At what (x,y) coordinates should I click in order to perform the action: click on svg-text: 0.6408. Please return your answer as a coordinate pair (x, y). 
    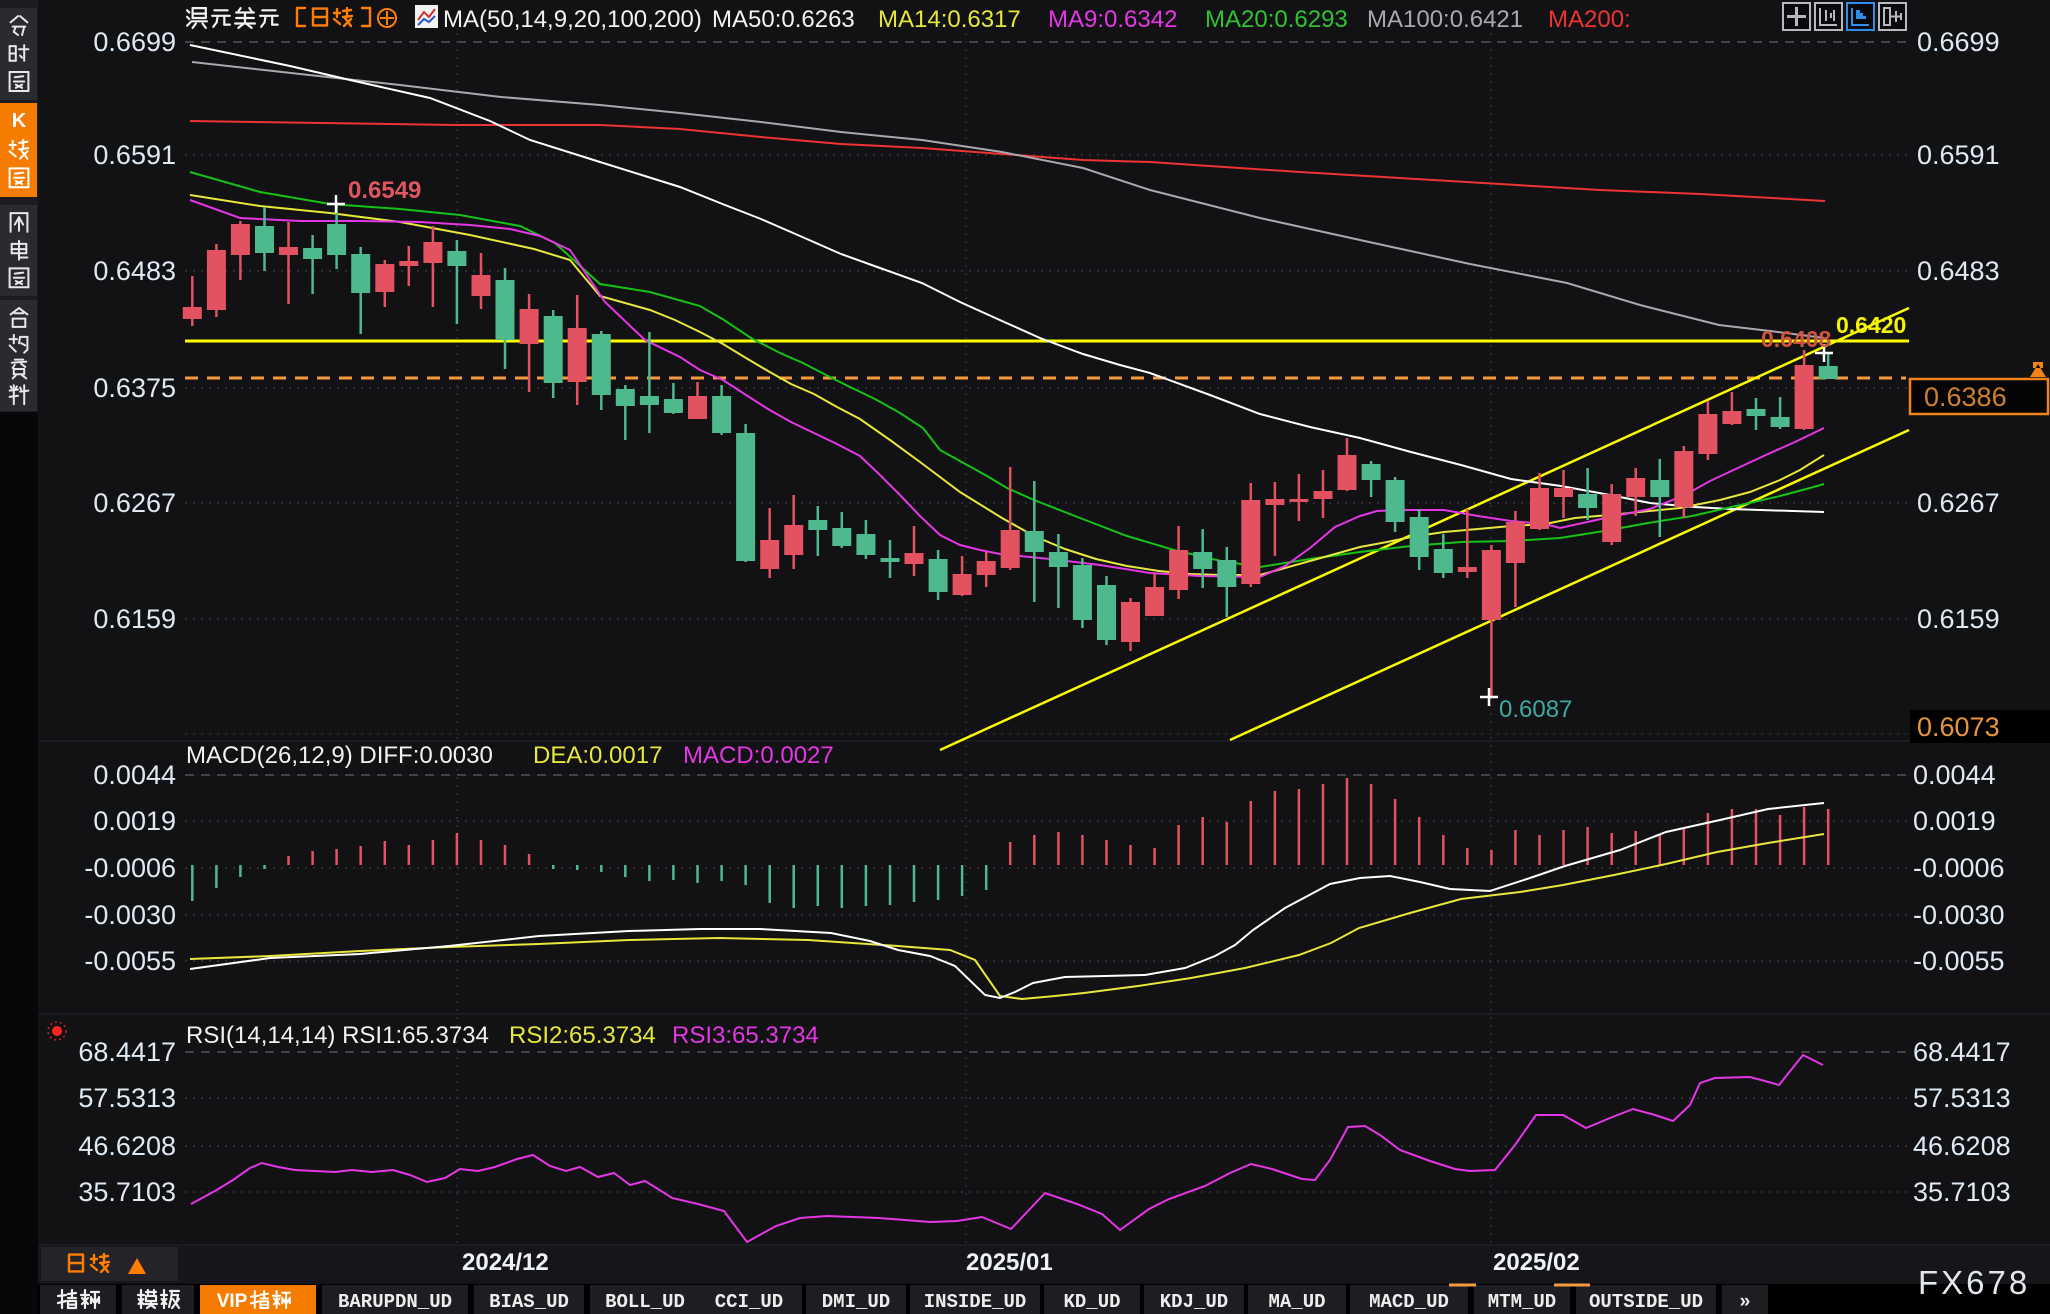
    Looking at the image, I should click on (1796, 339).